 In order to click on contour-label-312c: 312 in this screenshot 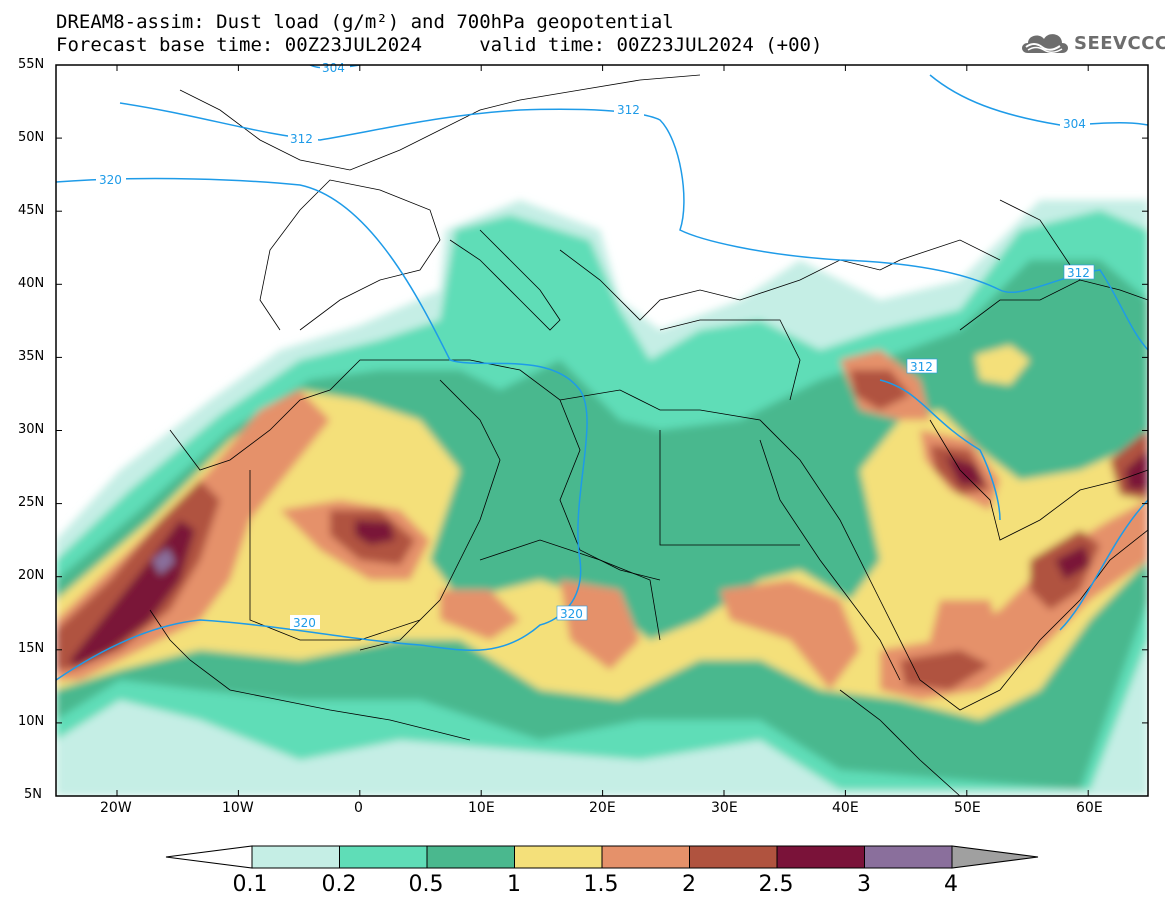, I will do `click(1078, 273)`.